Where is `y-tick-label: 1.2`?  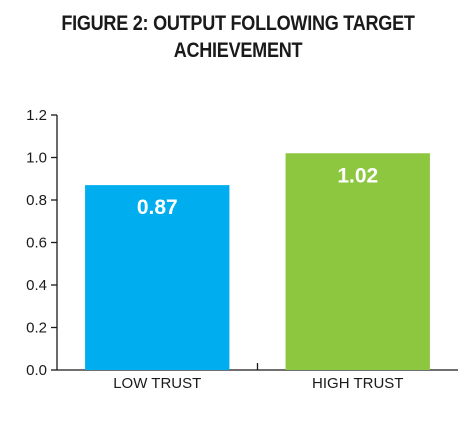 y-tick-label: 1.2 is located at coordinates (36, 115).